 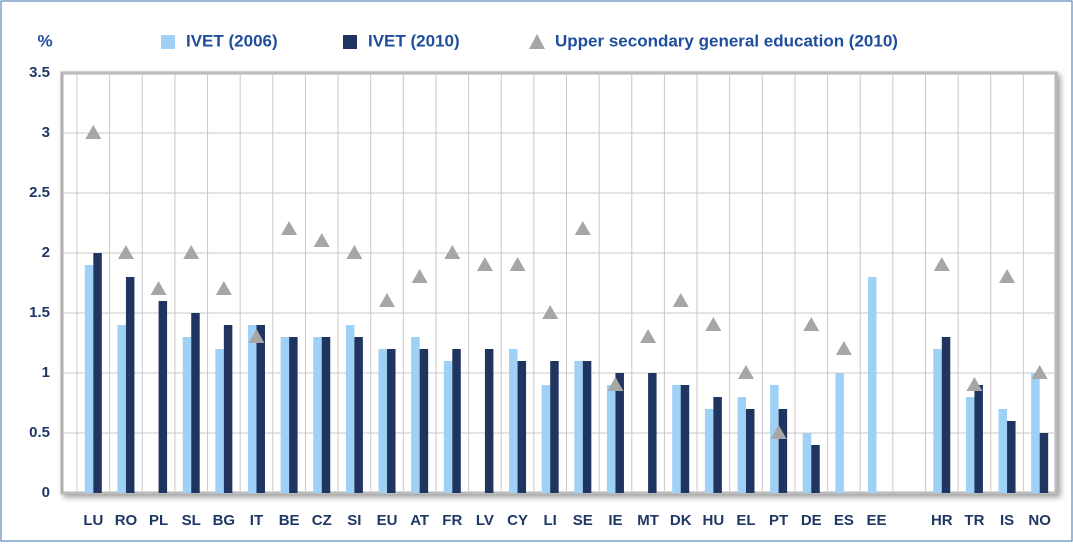 What do you see at coordinates (778, 520) in the screenshot?
I see `x-tick-label: PT` at bounding box center [778, 520].